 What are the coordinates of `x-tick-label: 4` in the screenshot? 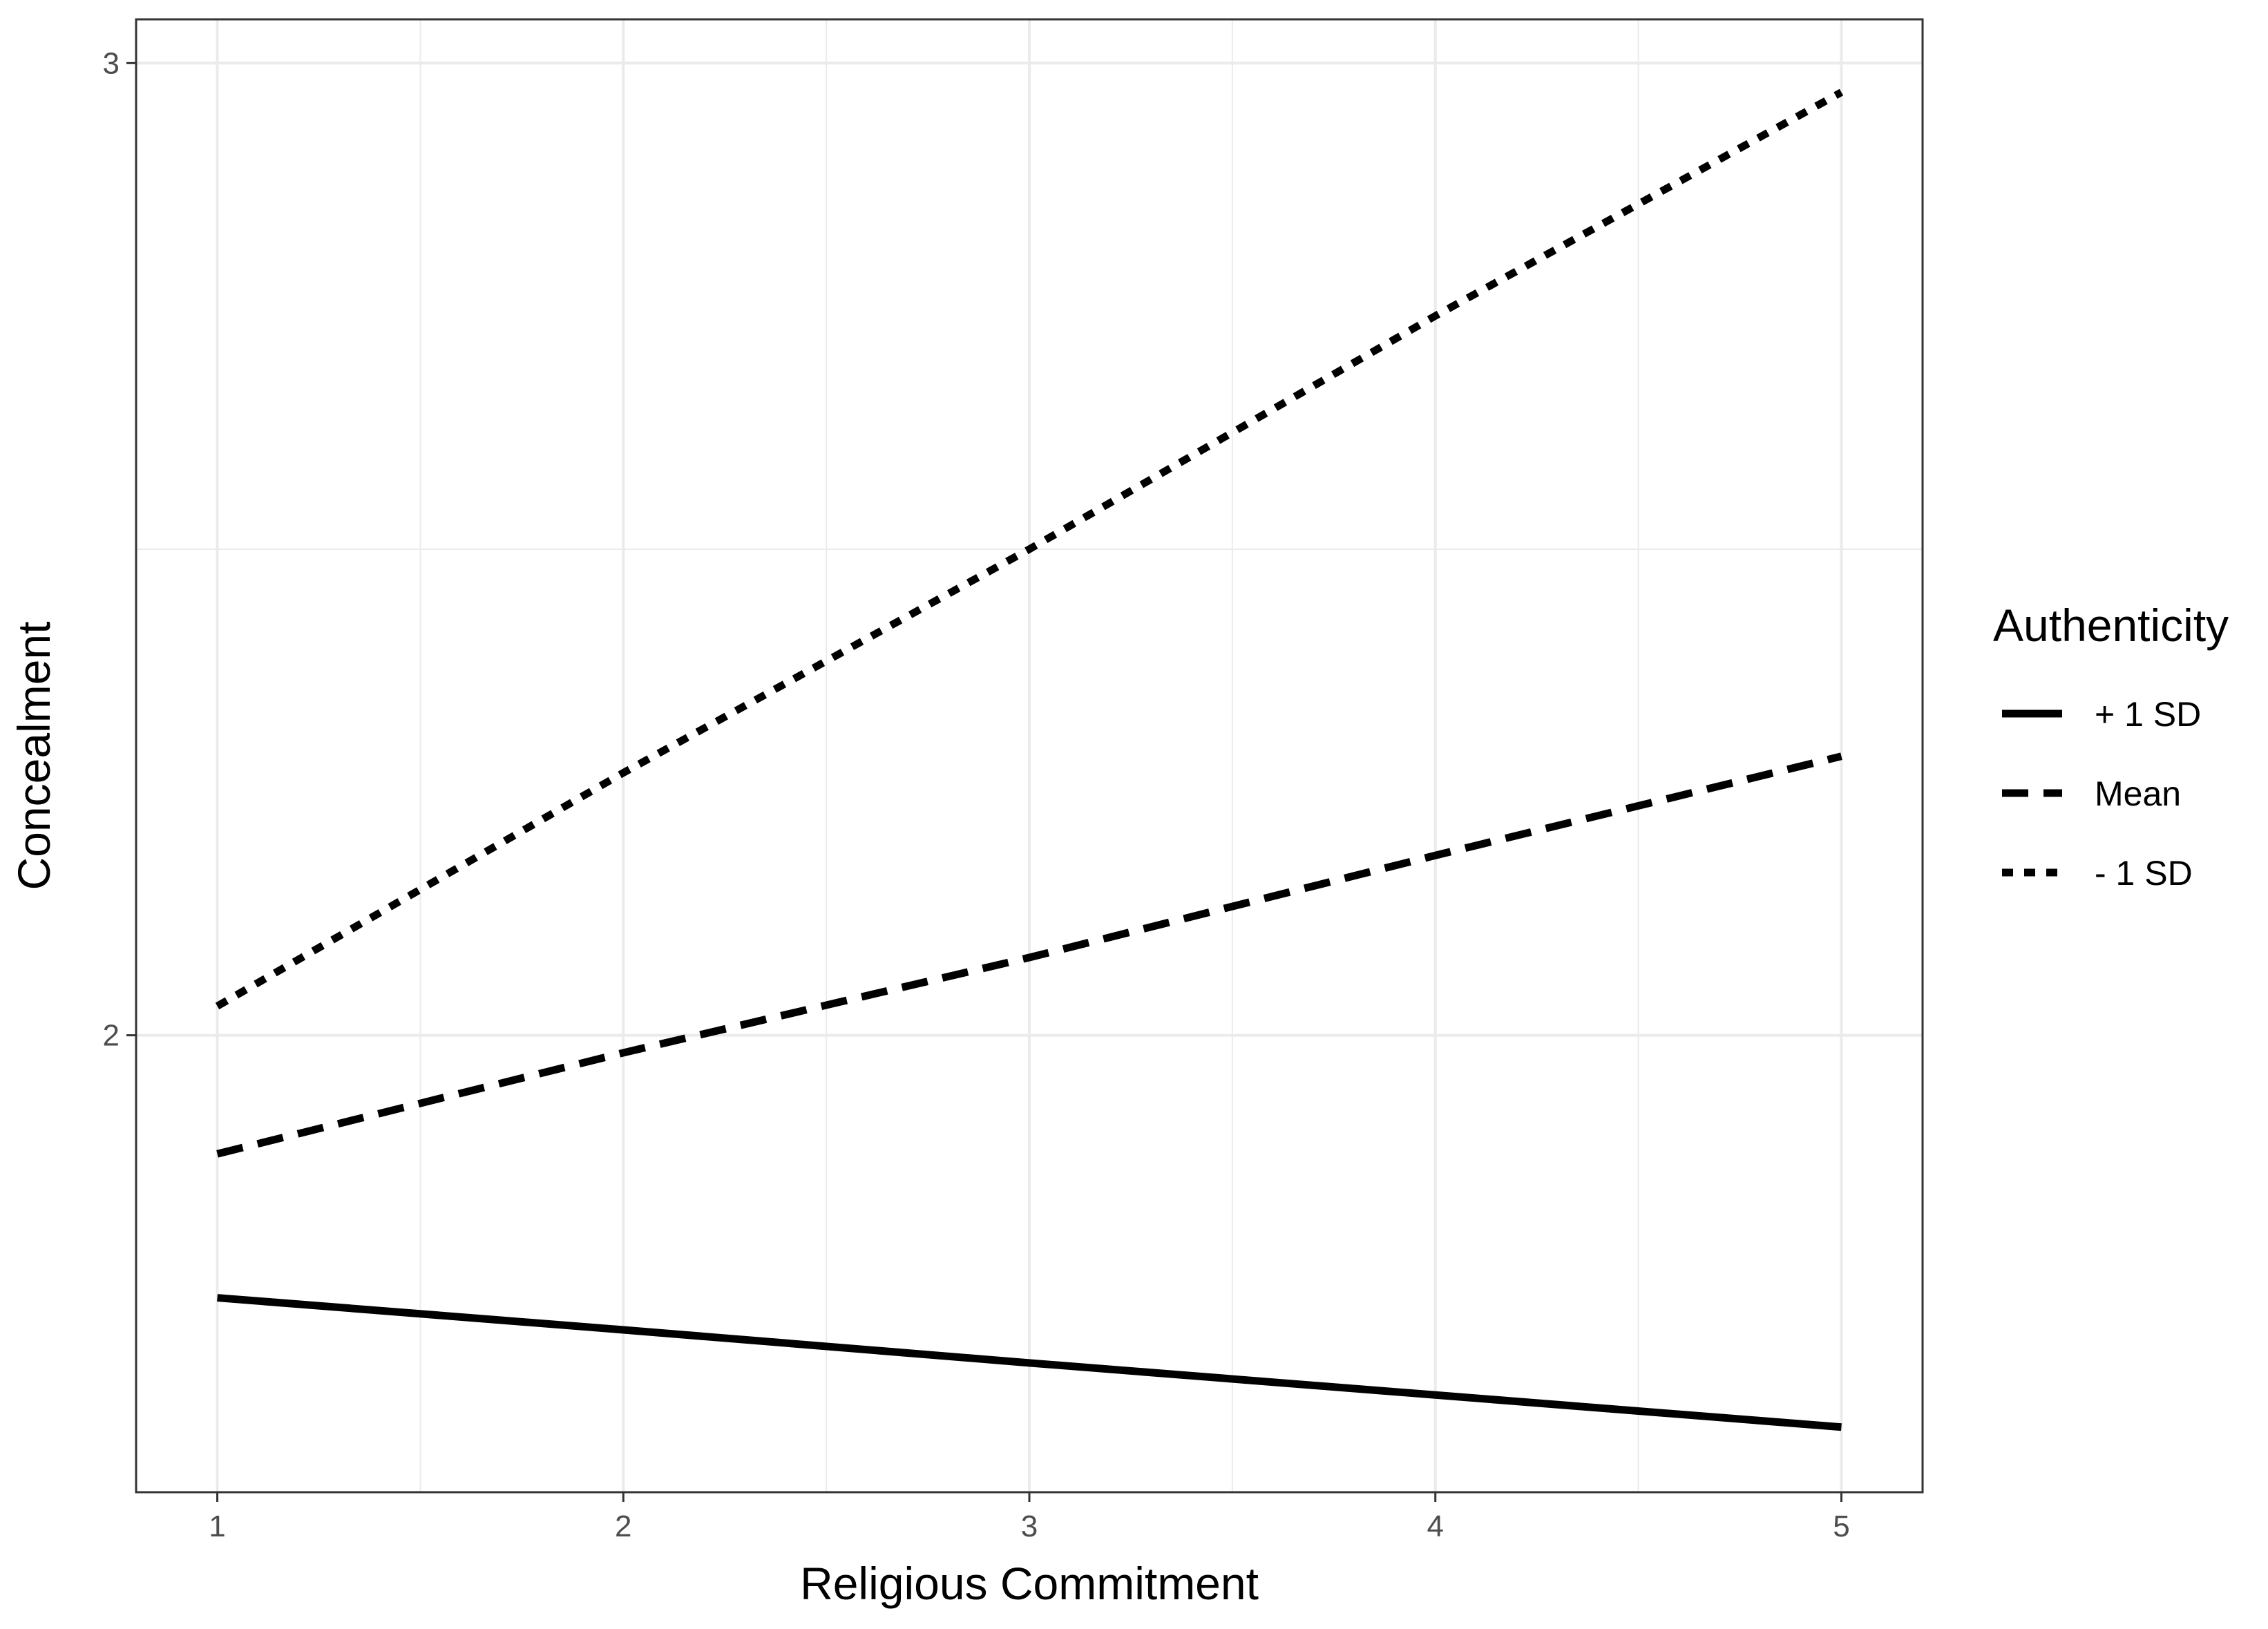 It's located at (1435, 1526).